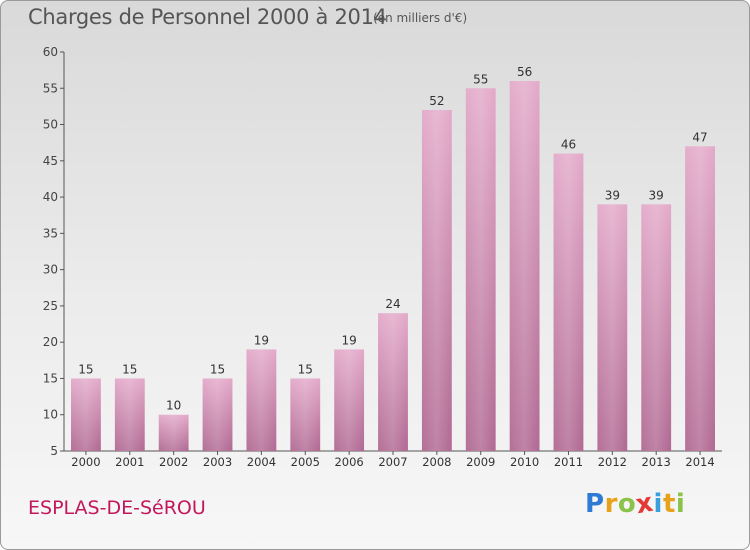 Image resolution: width=750 pixels, height=550 pixels. I want to click on x-tick-label: 2008, so click(436, 462).